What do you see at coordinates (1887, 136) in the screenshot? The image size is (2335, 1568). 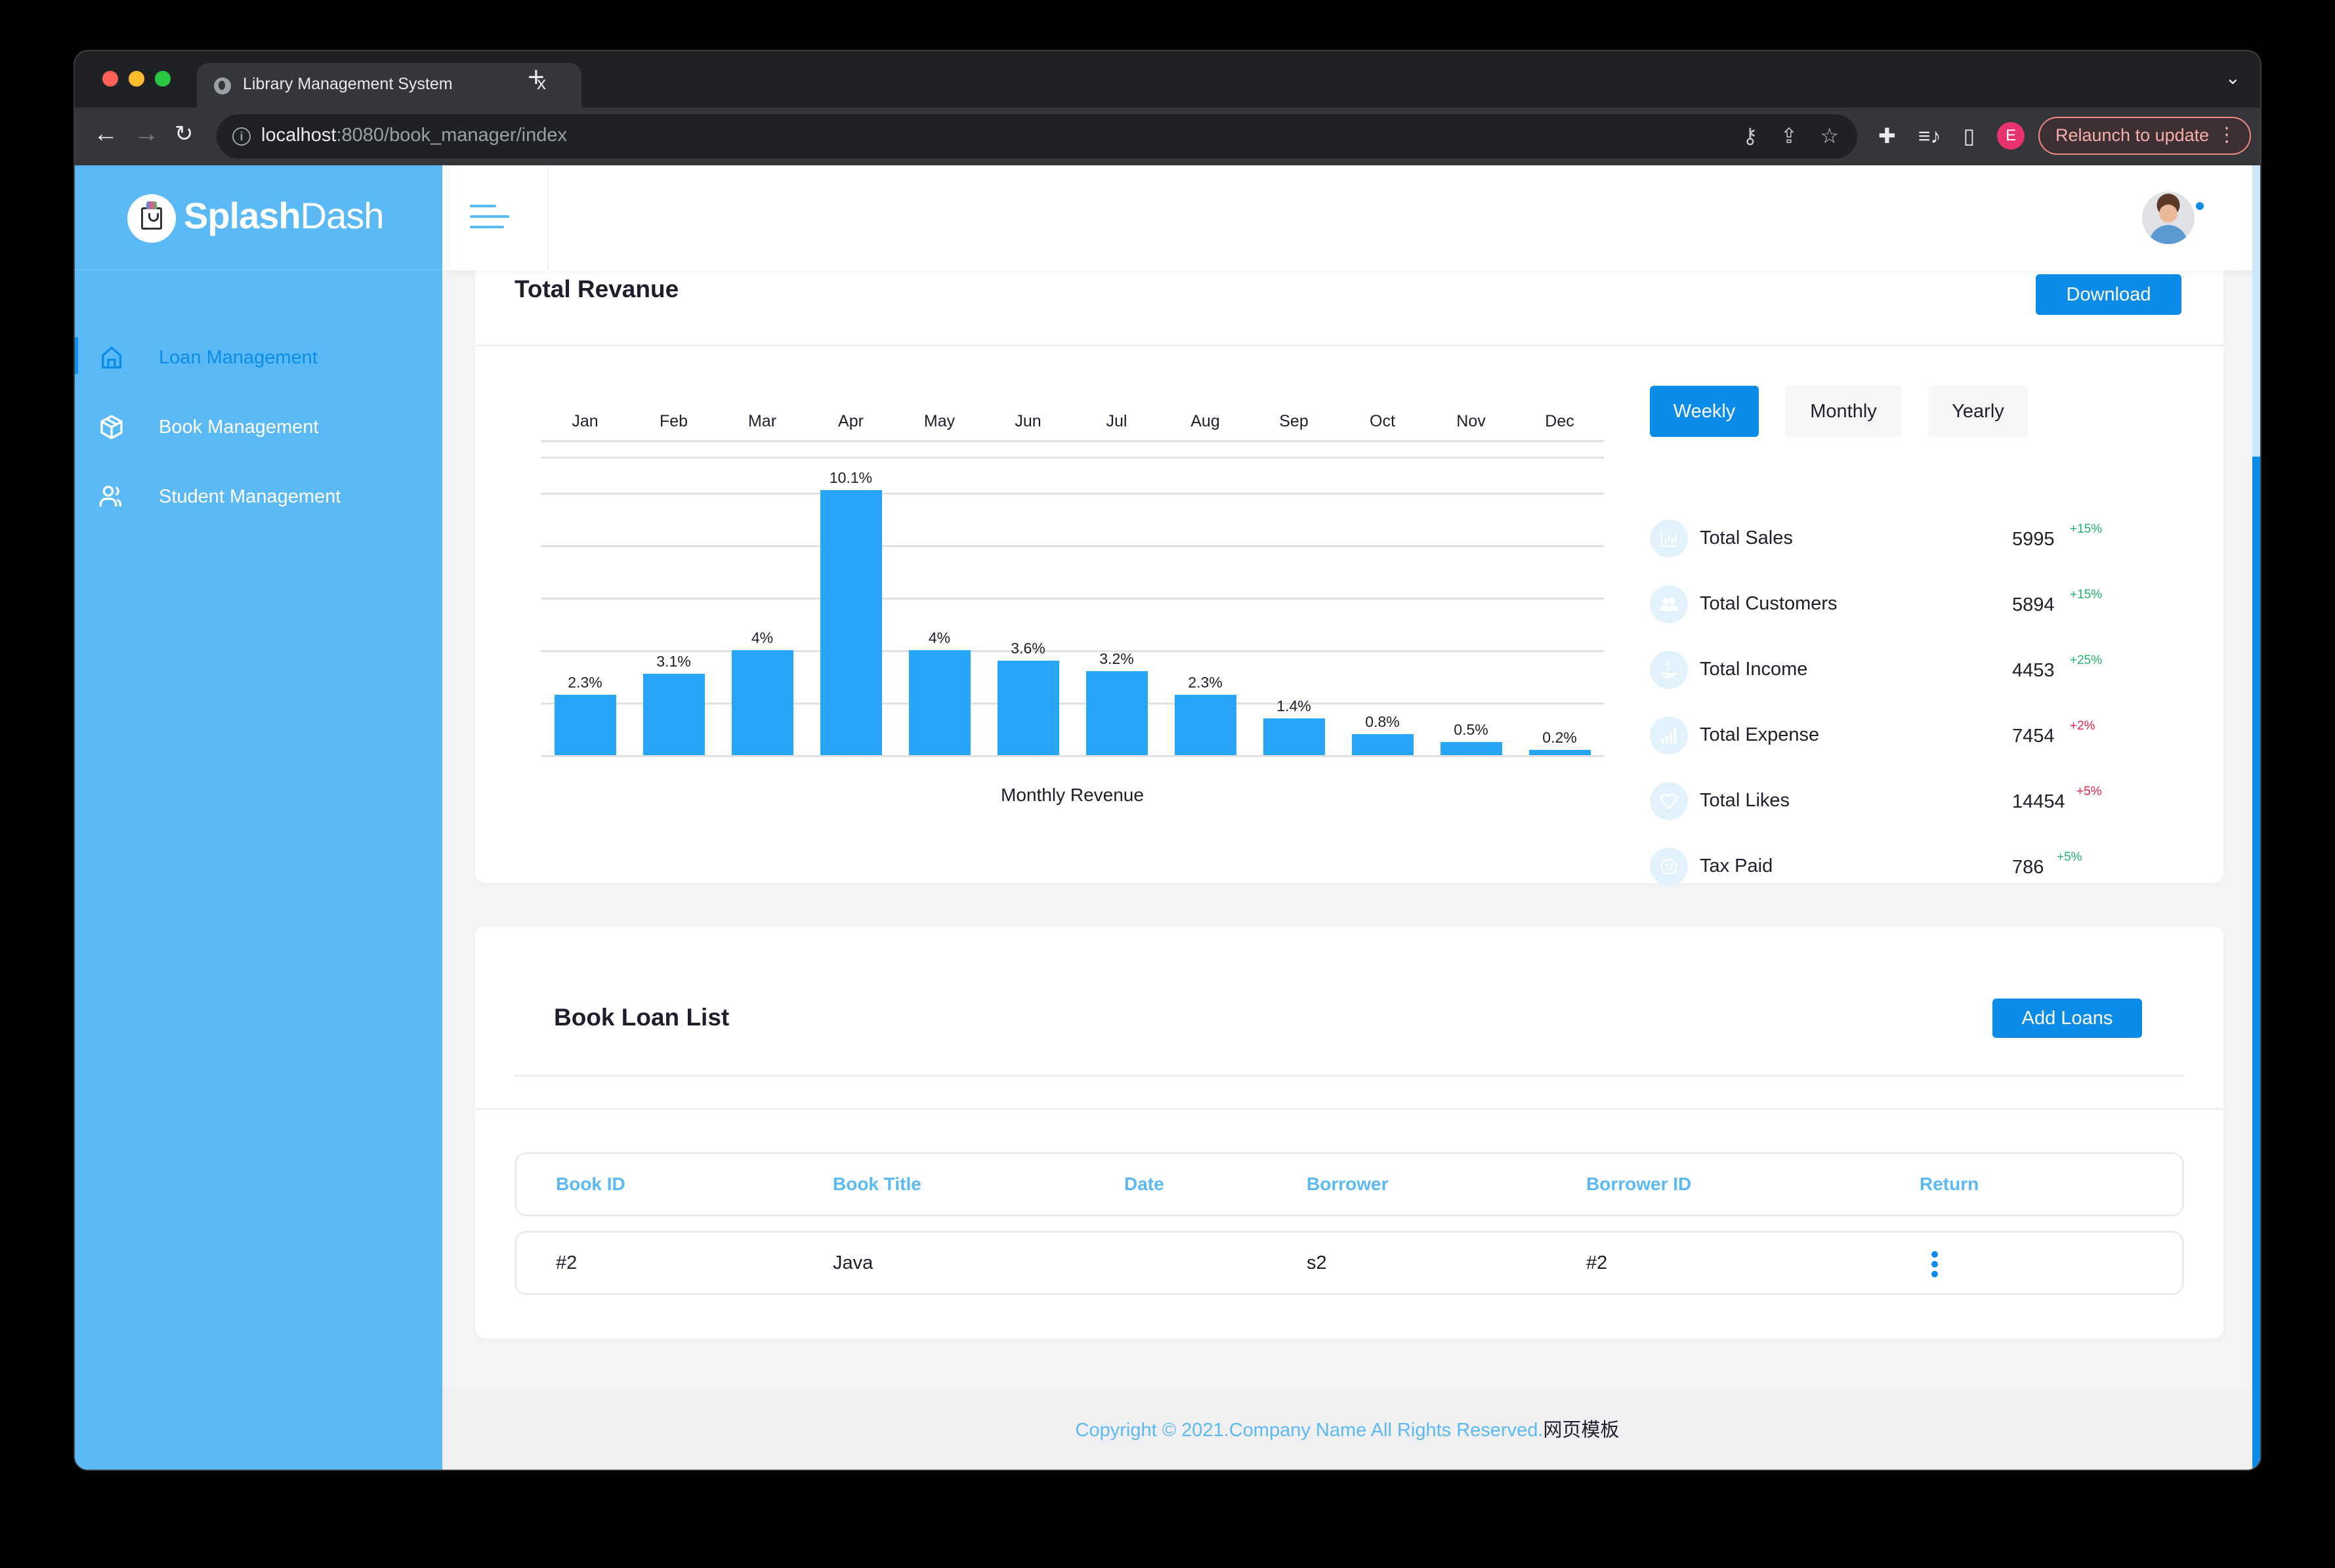 I see `extensions-icon: ✚` at bounding box center [1887, 136].